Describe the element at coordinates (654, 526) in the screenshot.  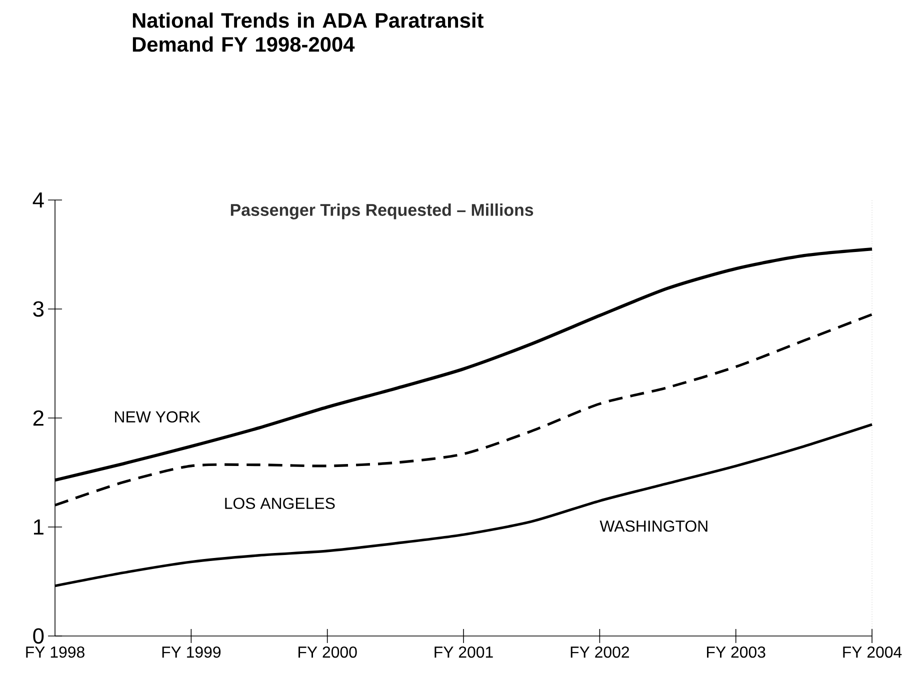
I see `series-label: WASHINGTON` at that location.